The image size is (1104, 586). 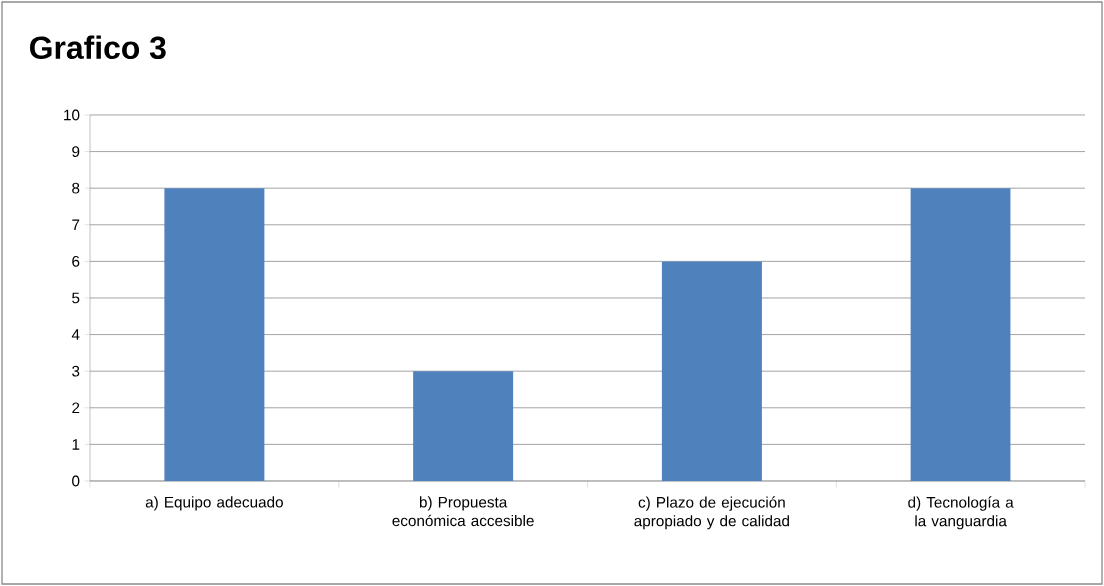 I want to click on x-tick-label: d) Tecnología a la vanguardia, so click(x=961, y=513).